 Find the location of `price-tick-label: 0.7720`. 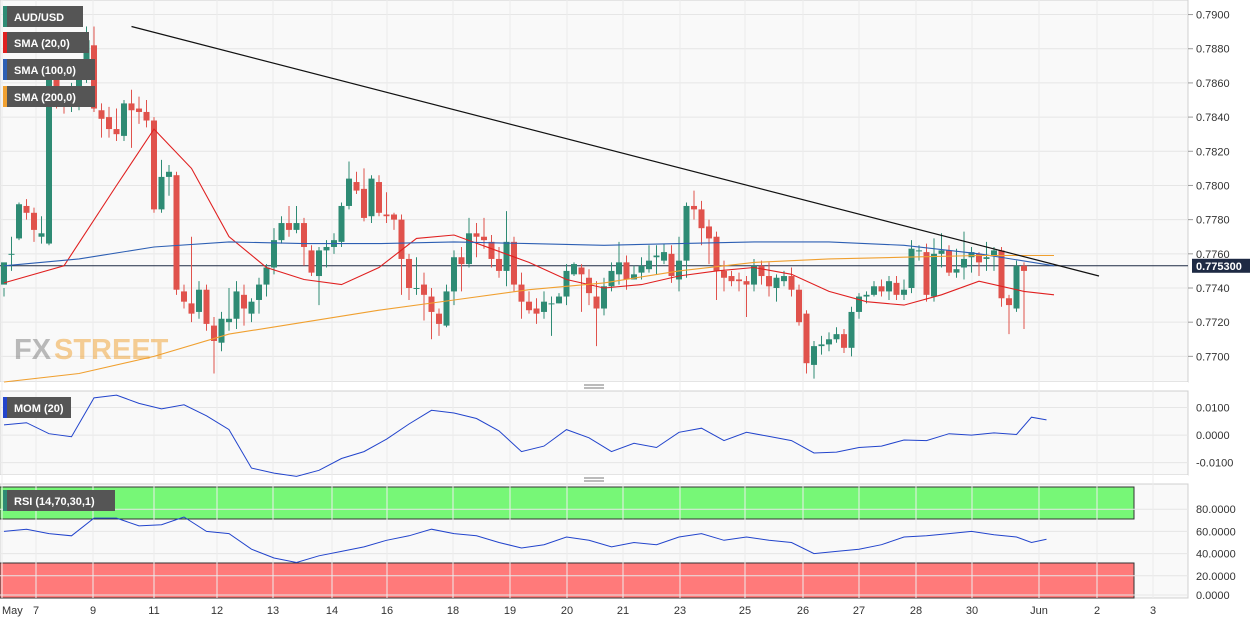

price-tick-label: 0.7720 is located at coordinates (1213, 323).